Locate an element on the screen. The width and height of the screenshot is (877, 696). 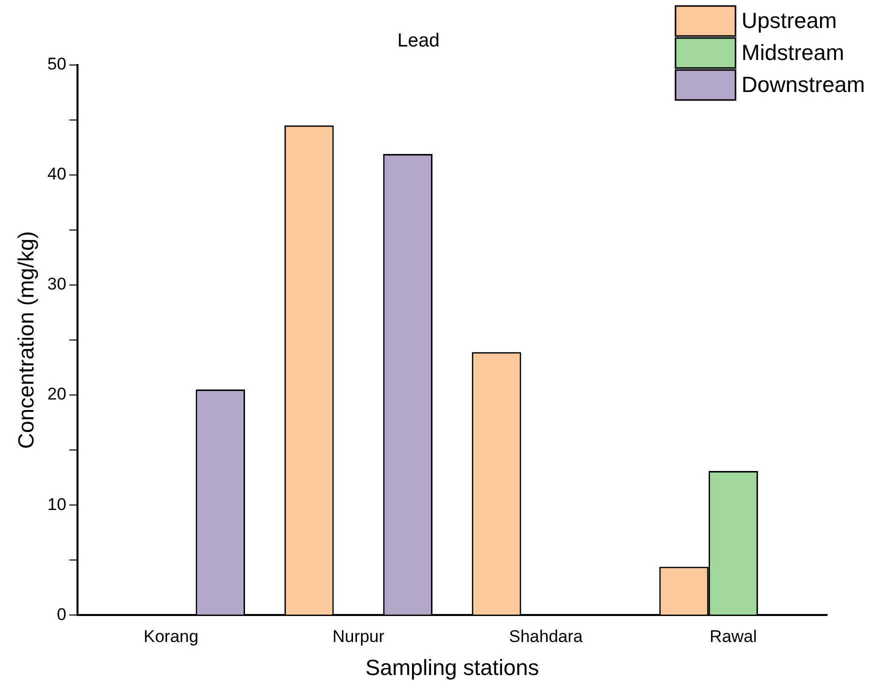
legend-label: Downstream is located at coordinates (804, 85).